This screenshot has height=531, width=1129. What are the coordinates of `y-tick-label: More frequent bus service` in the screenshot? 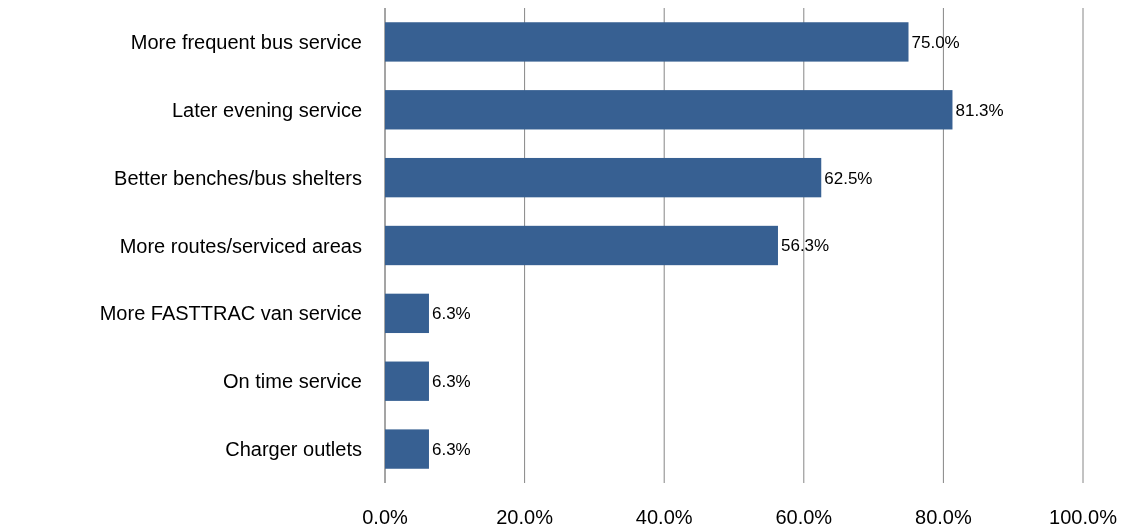 It's located at (246, 41).